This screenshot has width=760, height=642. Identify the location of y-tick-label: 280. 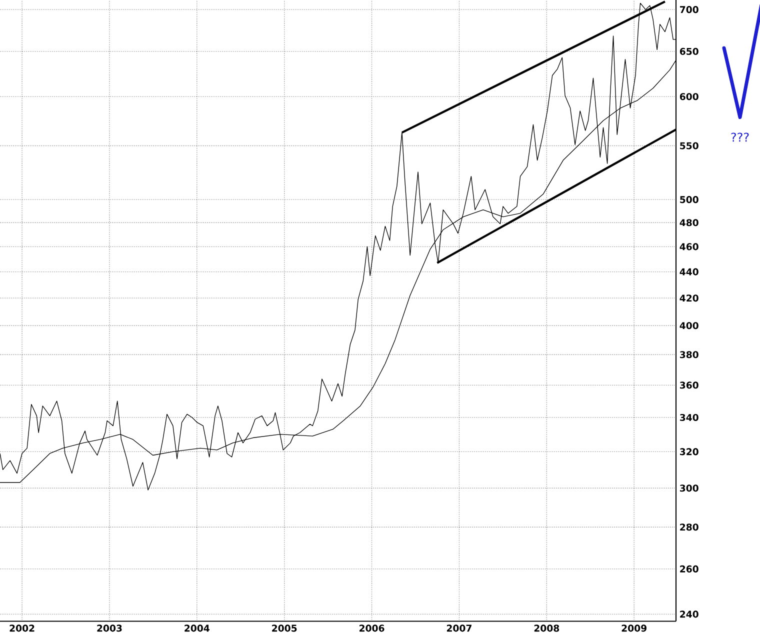
(689, 527).